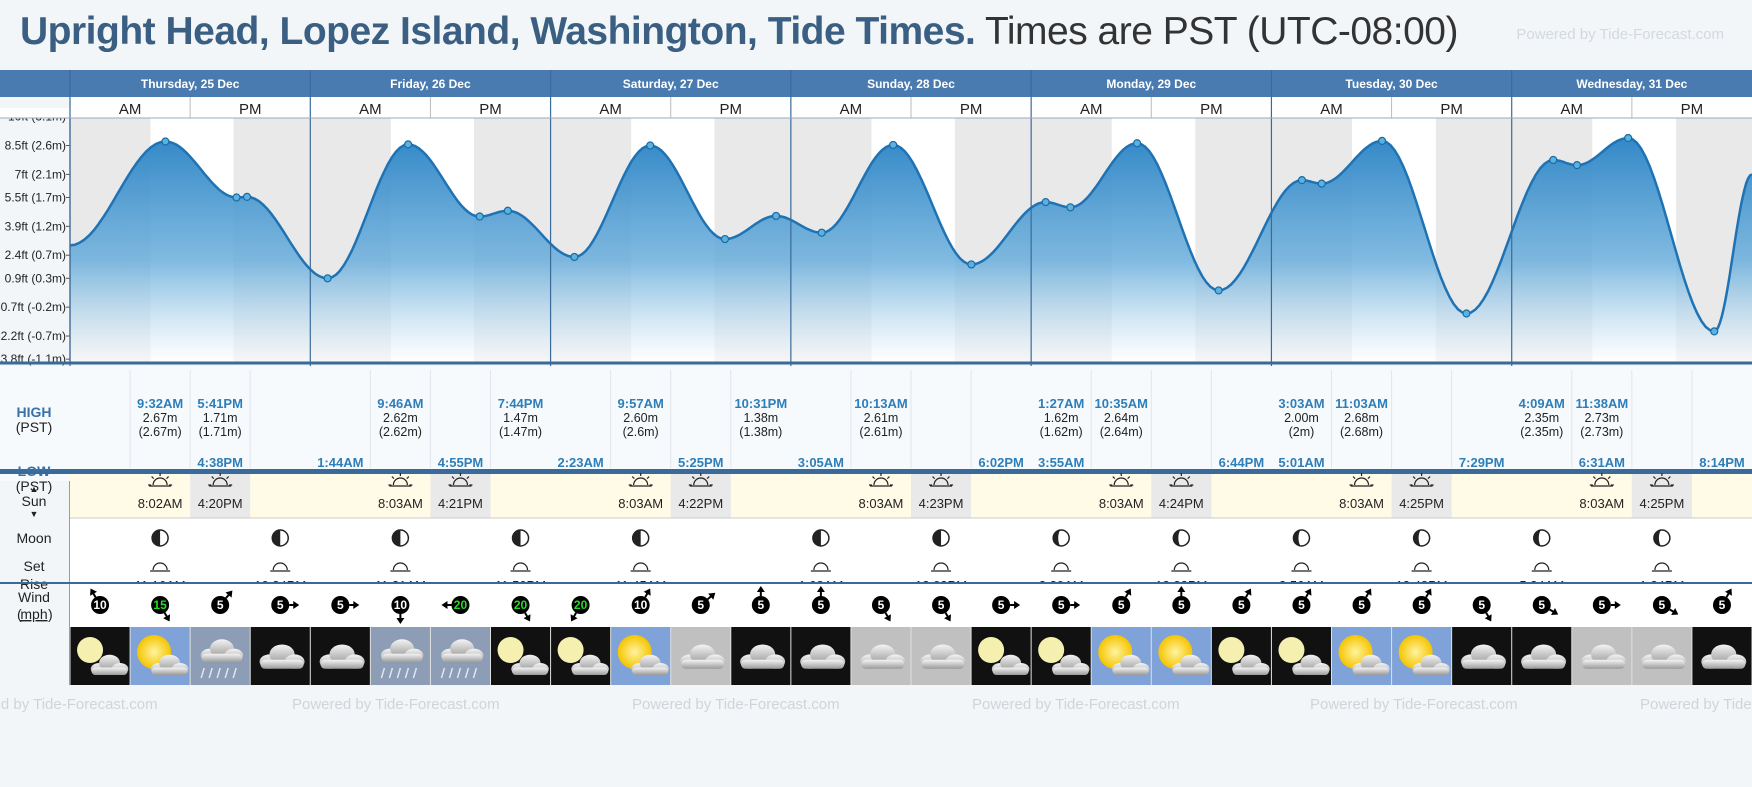 Image resolution: width=1752 pixels, height=787 pixels. What do you see at coordinates (400, 432) in the screenshot?
I see `high-tide-height-alt: (2.62m)` at bounding box center [400, 432].